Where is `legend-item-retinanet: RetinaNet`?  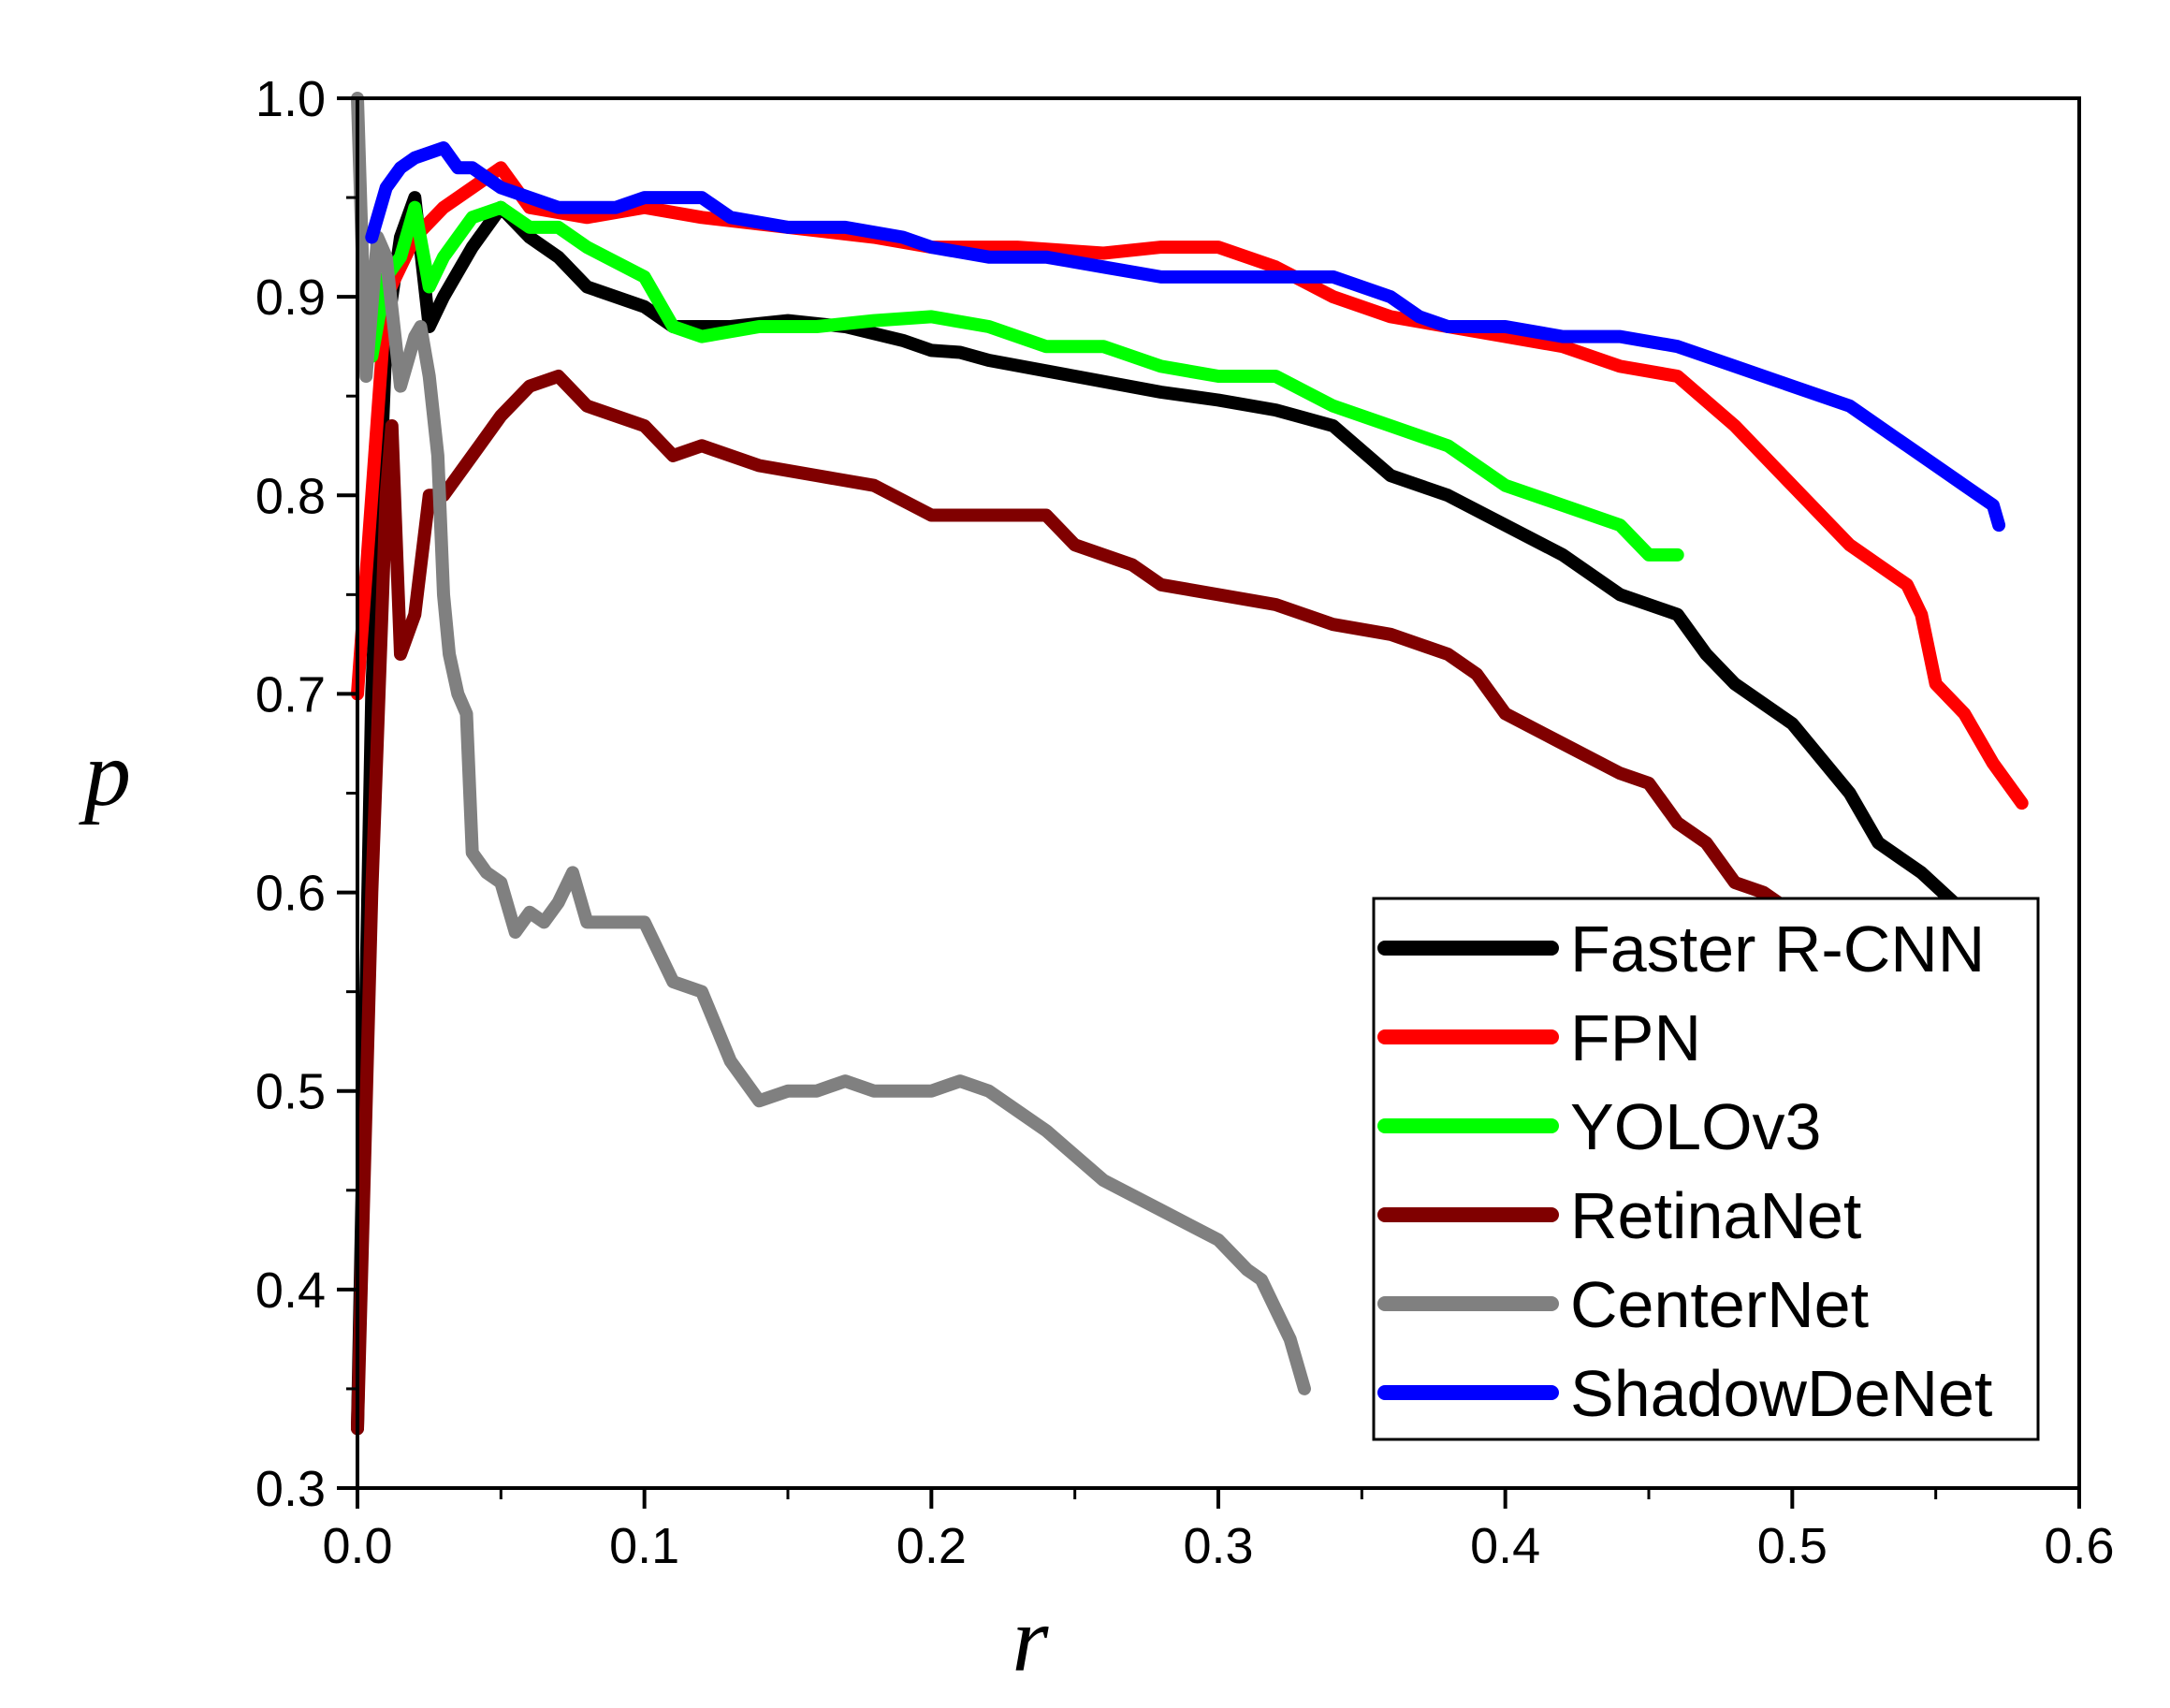
legend-item-retinanet: RetinaNet is located at coordinates (1619, 1215).